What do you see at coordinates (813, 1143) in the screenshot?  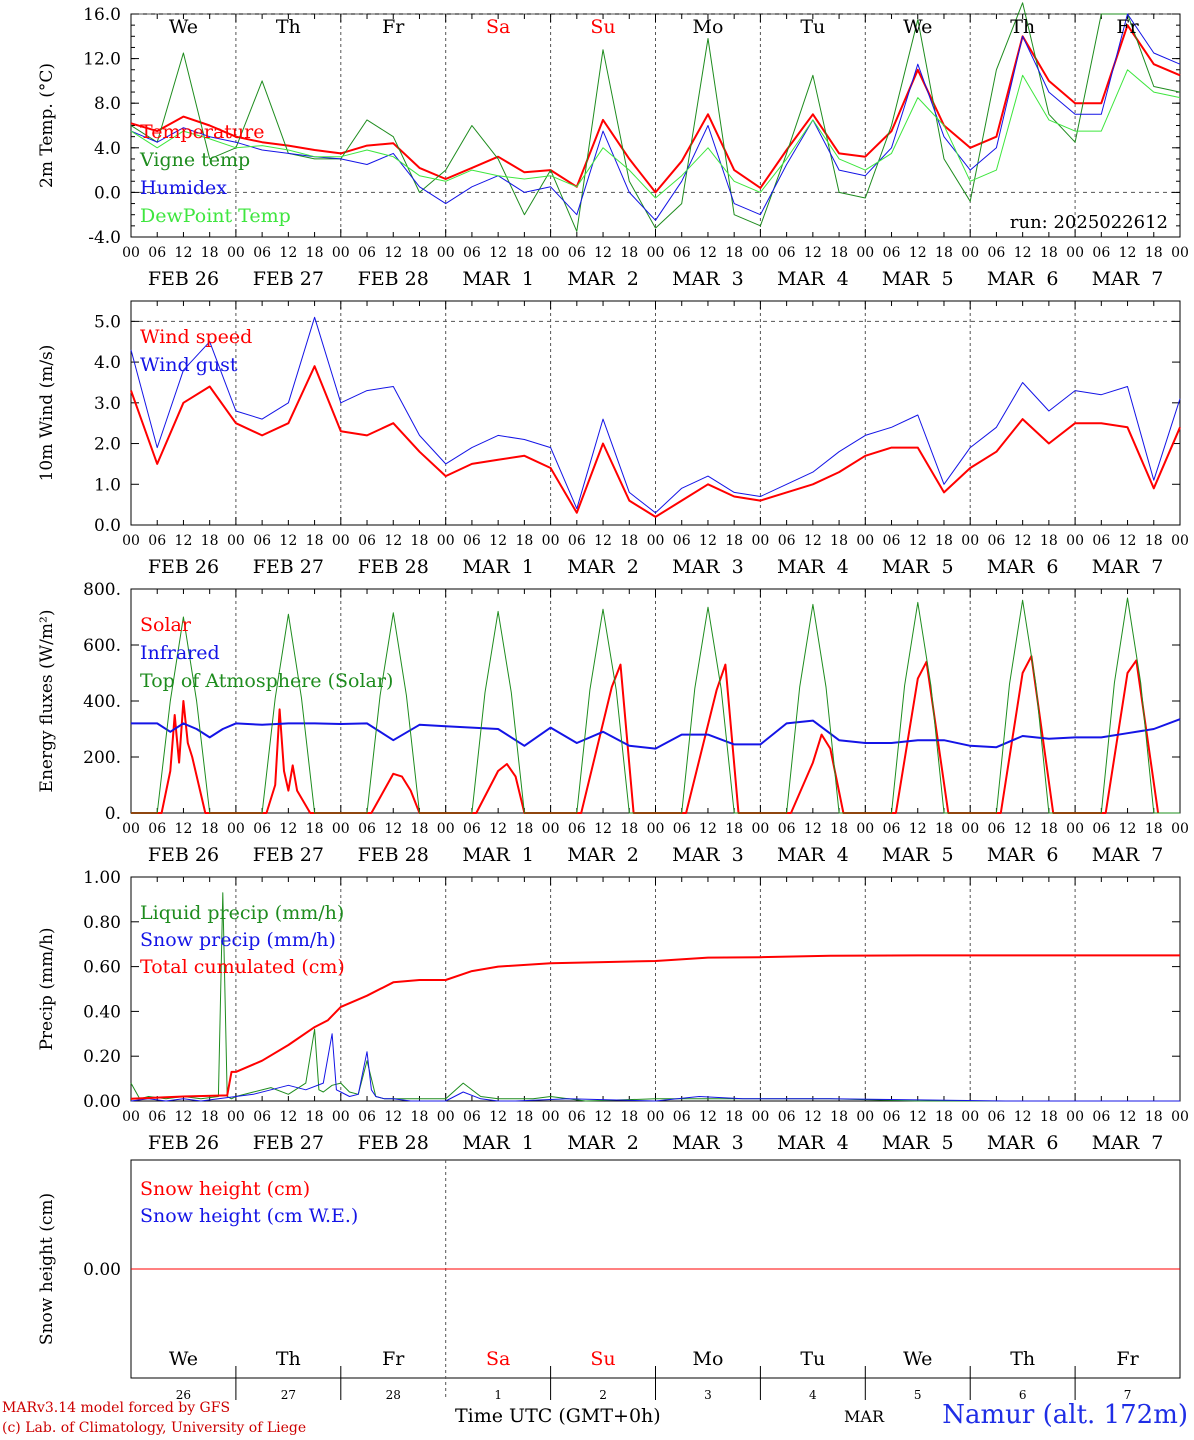 I see `date-label: MAR 4` at bounding box center [813, 1143].